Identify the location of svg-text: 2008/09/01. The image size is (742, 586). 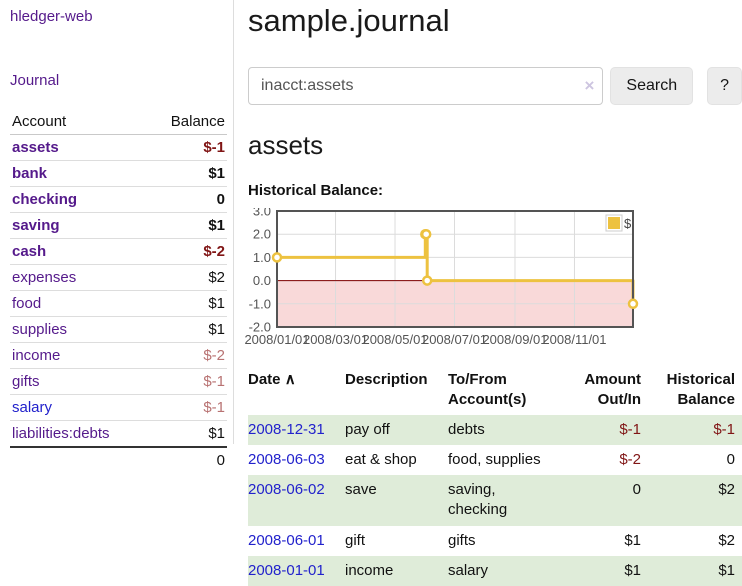
(514, 339).